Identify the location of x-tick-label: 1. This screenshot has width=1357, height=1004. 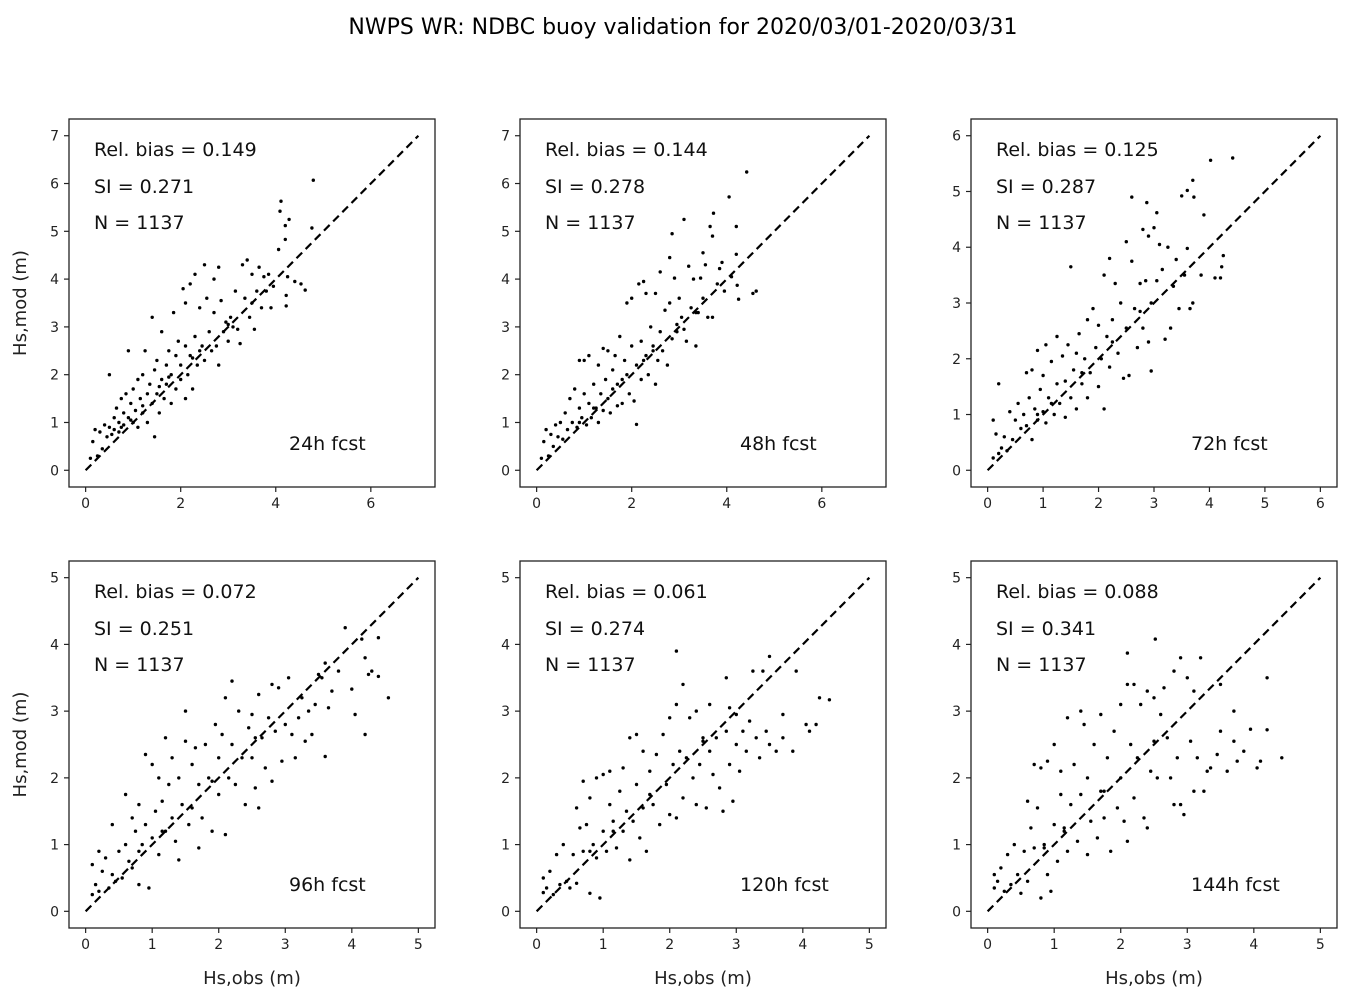
(1054, 945).